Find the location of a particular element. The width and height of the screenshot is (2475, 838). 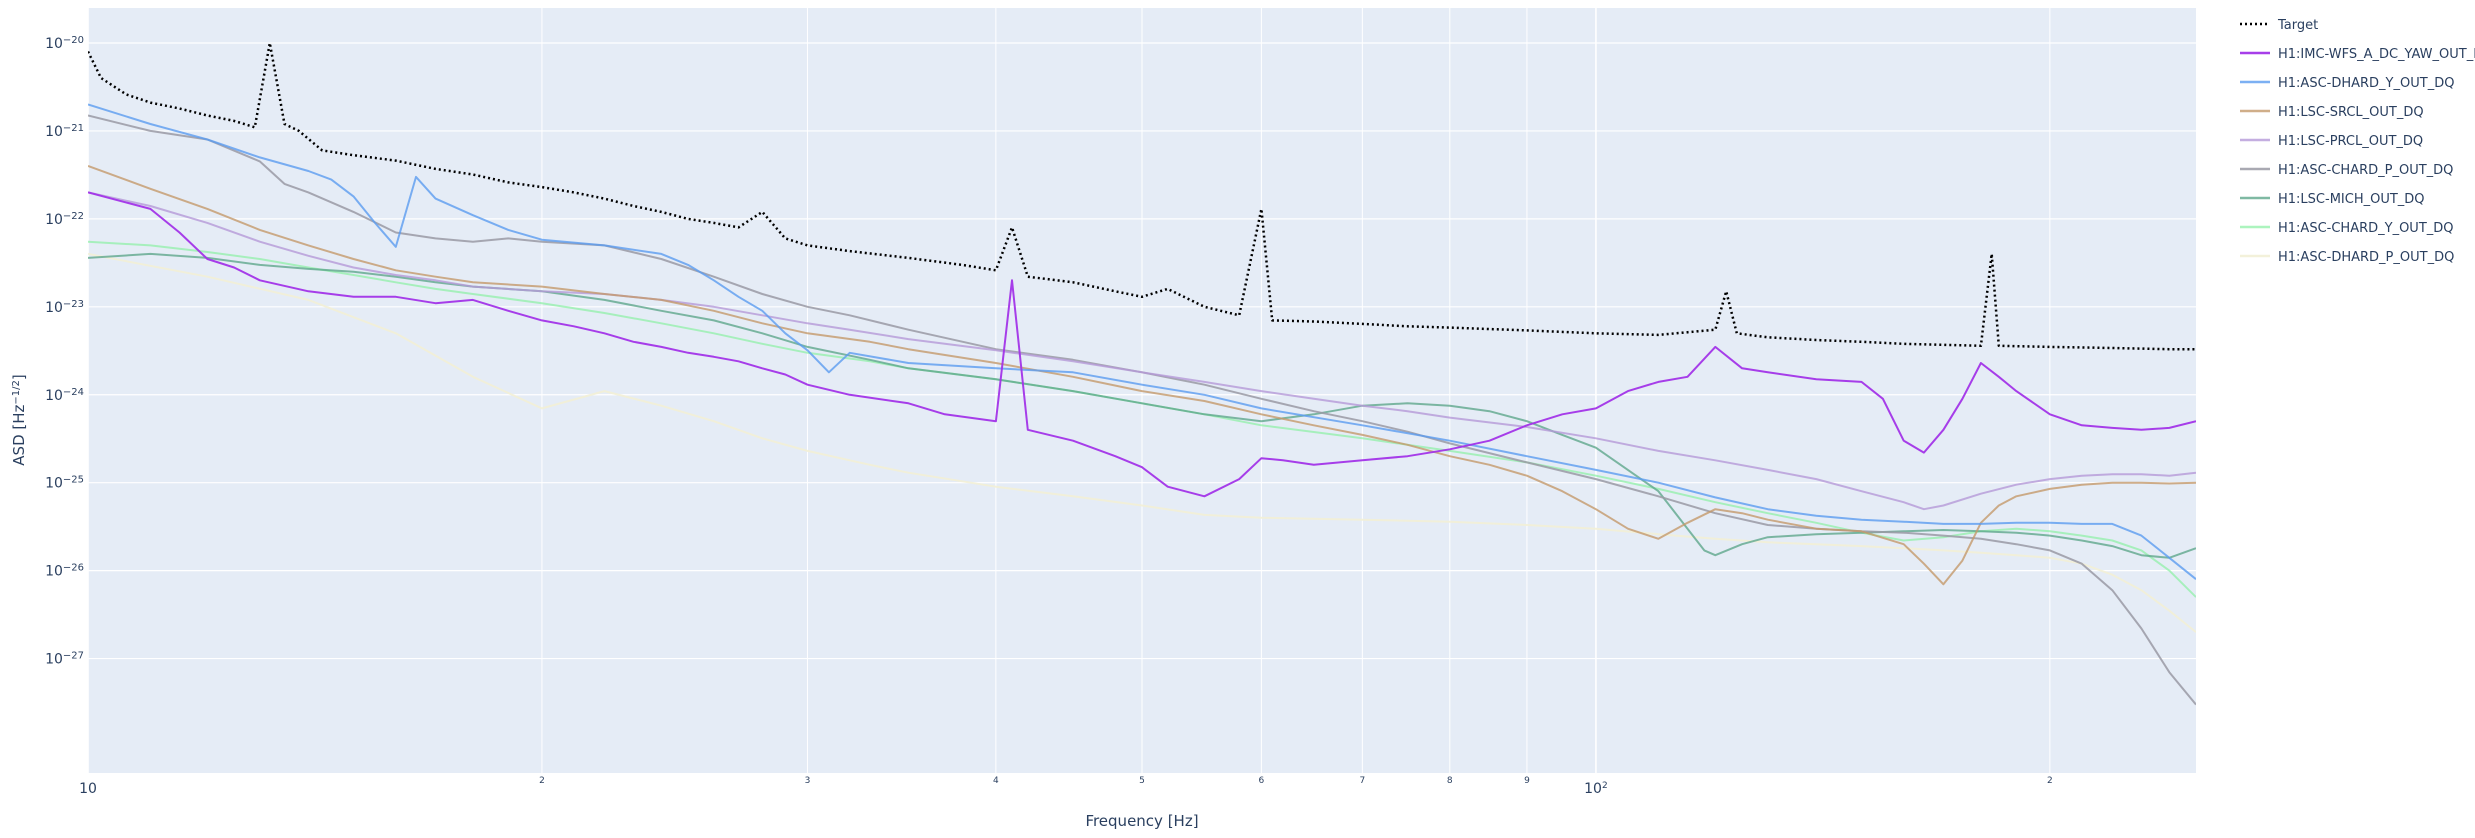

legend-label: H1:IMC-WFS_A_DC_YAW_OUT_DQ is located at coordinates (2376, 54).